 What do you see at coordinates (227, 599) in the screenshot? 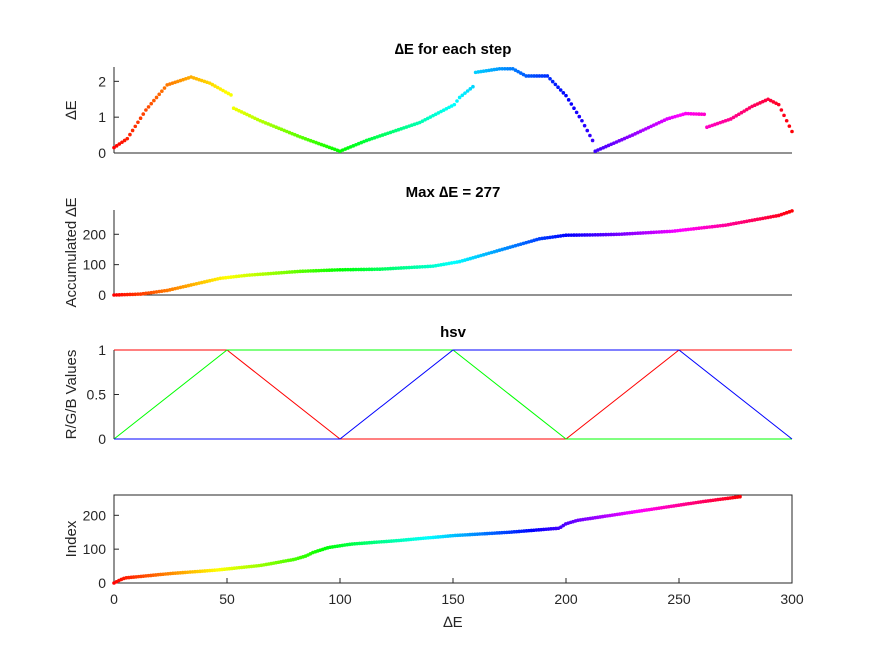
I see `x-tick-label: 50` at bounding box center [227, 599].